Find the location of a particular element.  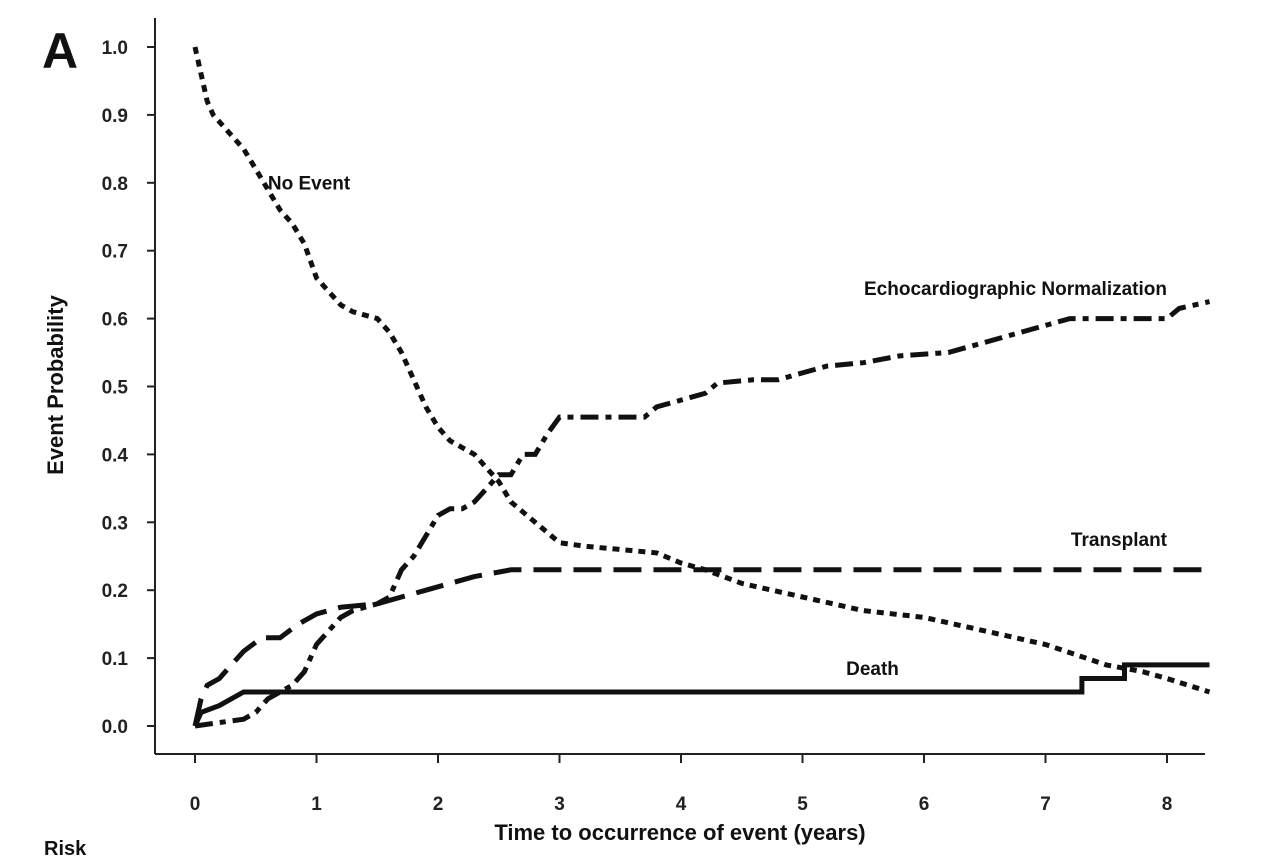

x-tick-label: 2 is located at coordinates (438, 804).